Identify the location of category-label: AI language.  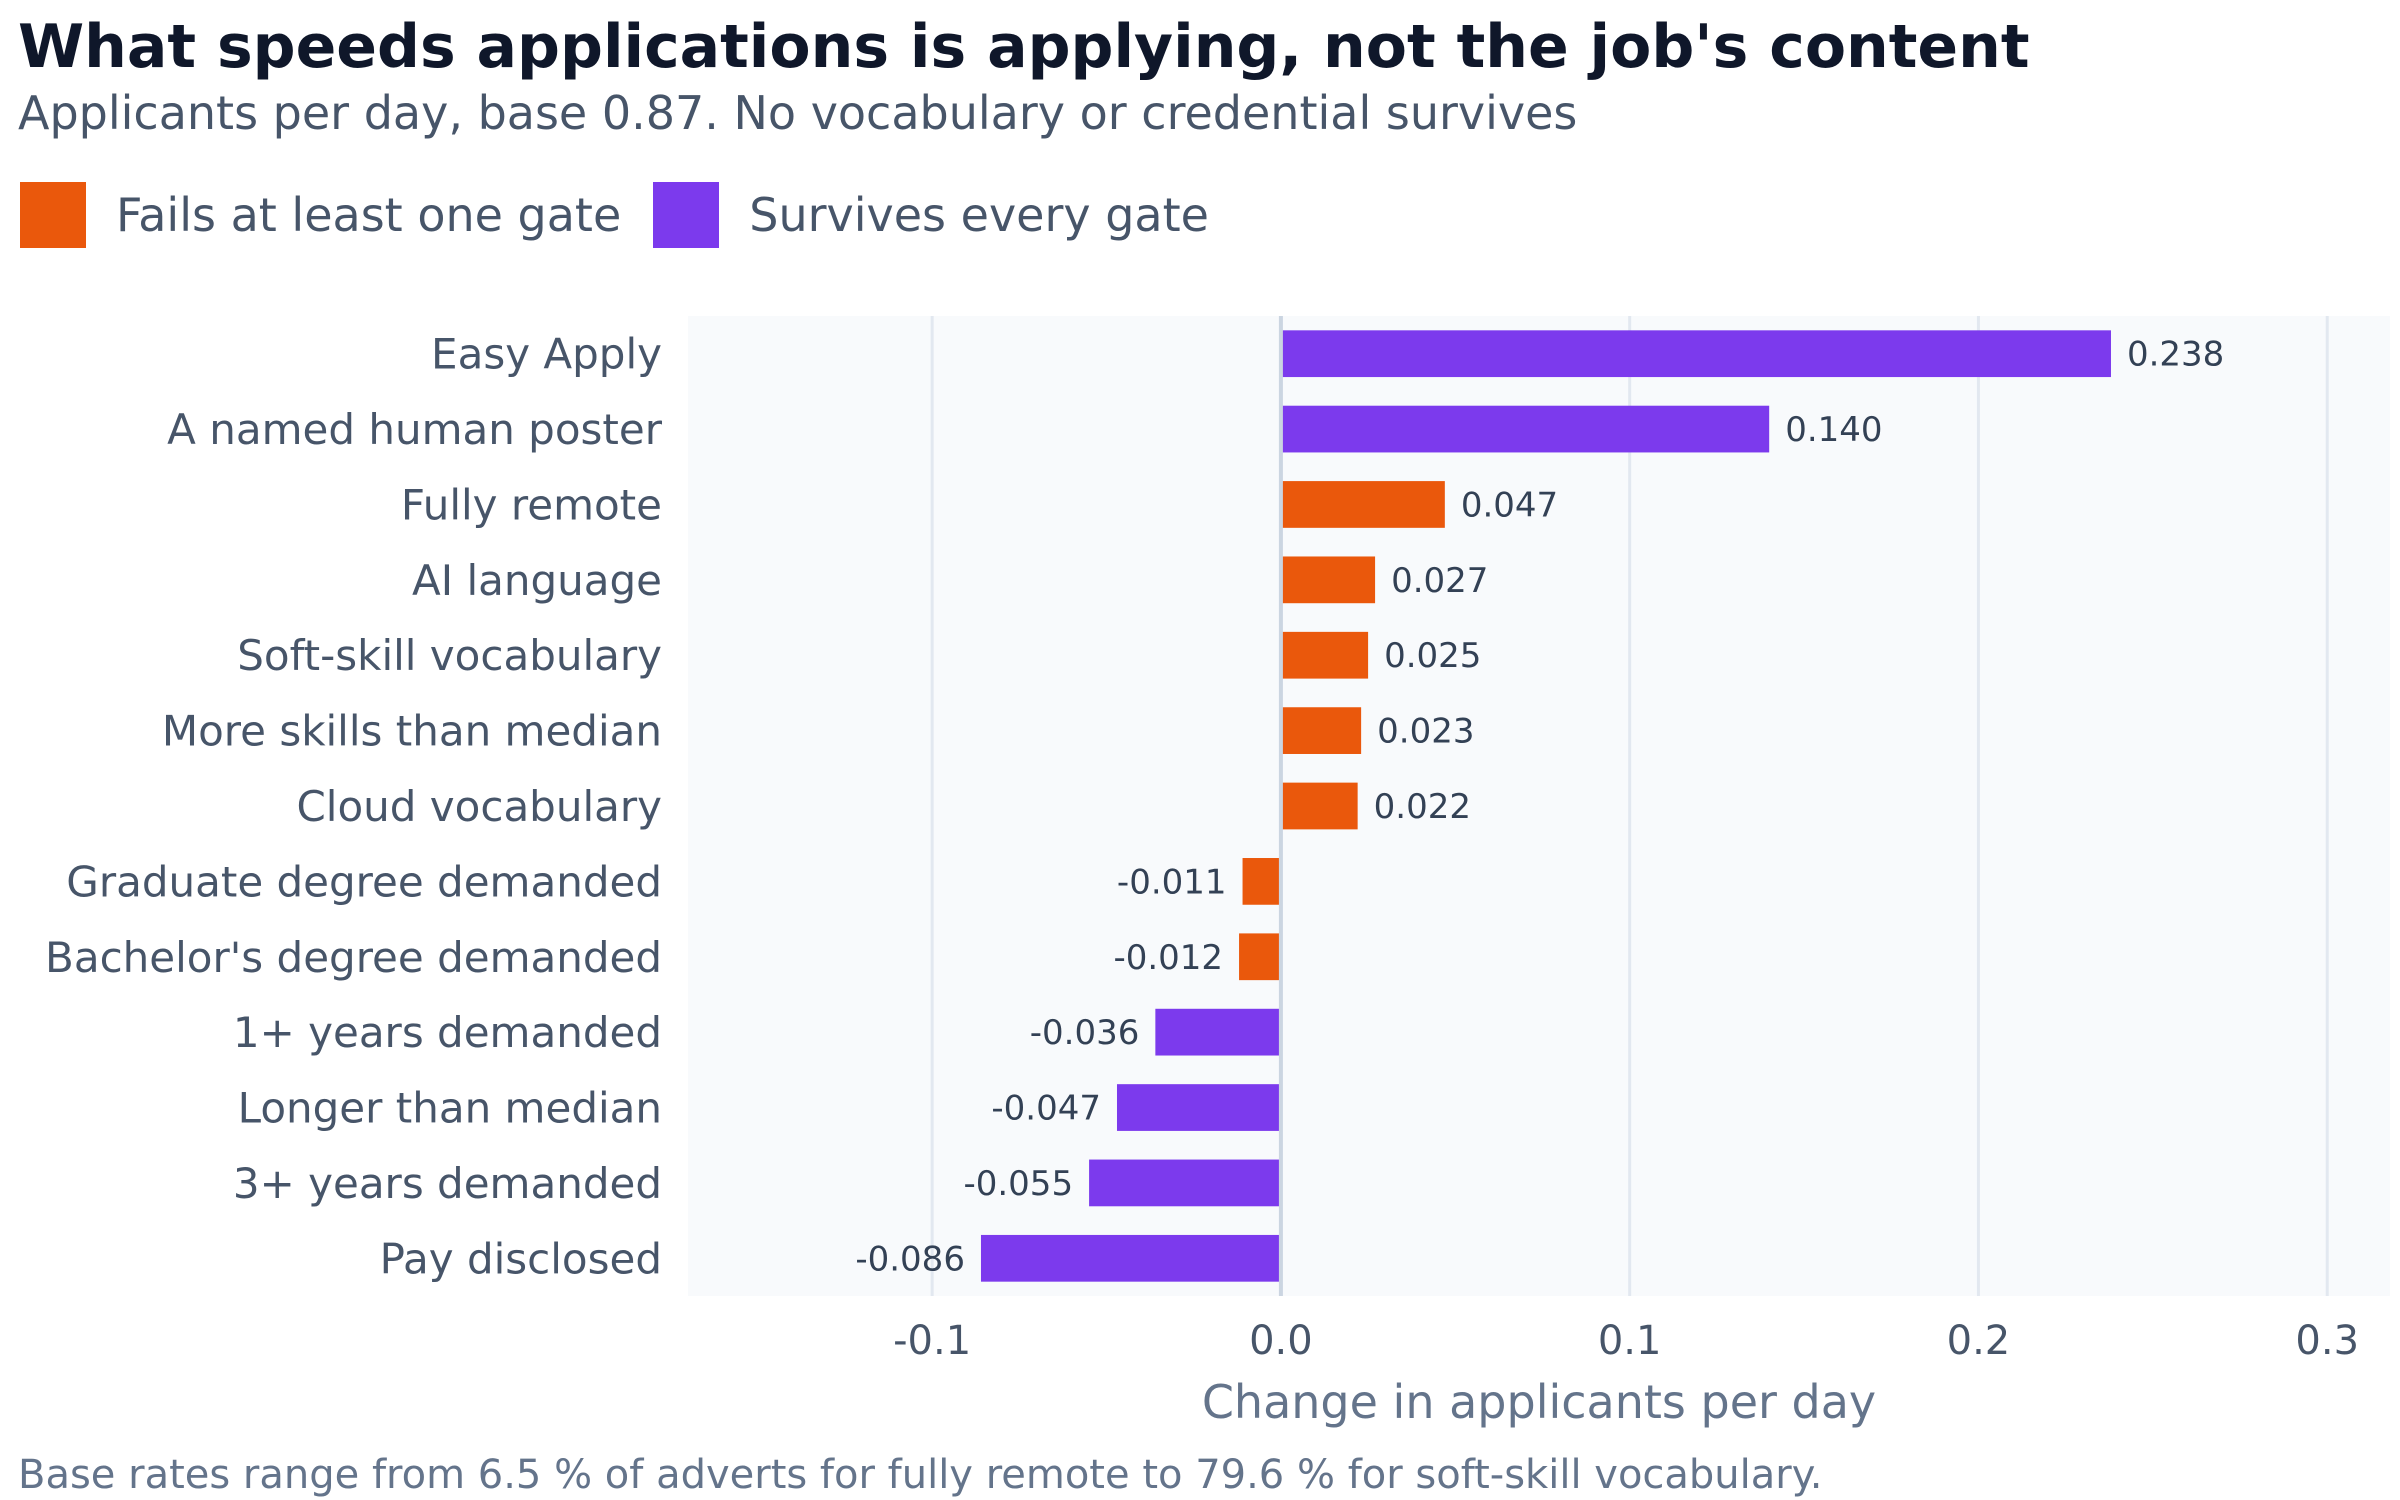
(537, 580).